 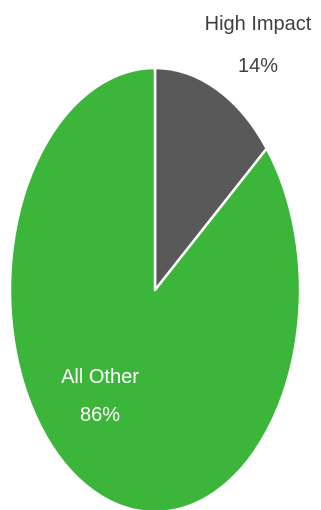 I want to click on slice-label-all-other: All Other, so click(x=100, y=377).